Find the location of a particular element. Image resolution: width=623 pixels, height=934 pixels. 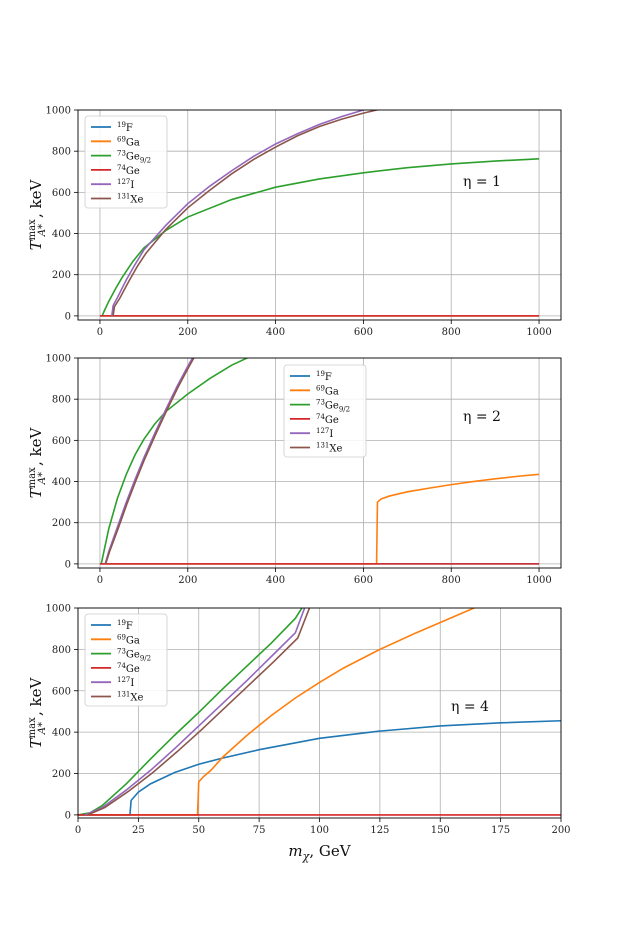

x-tick-label: 75 is located at coordinates (259, 830).